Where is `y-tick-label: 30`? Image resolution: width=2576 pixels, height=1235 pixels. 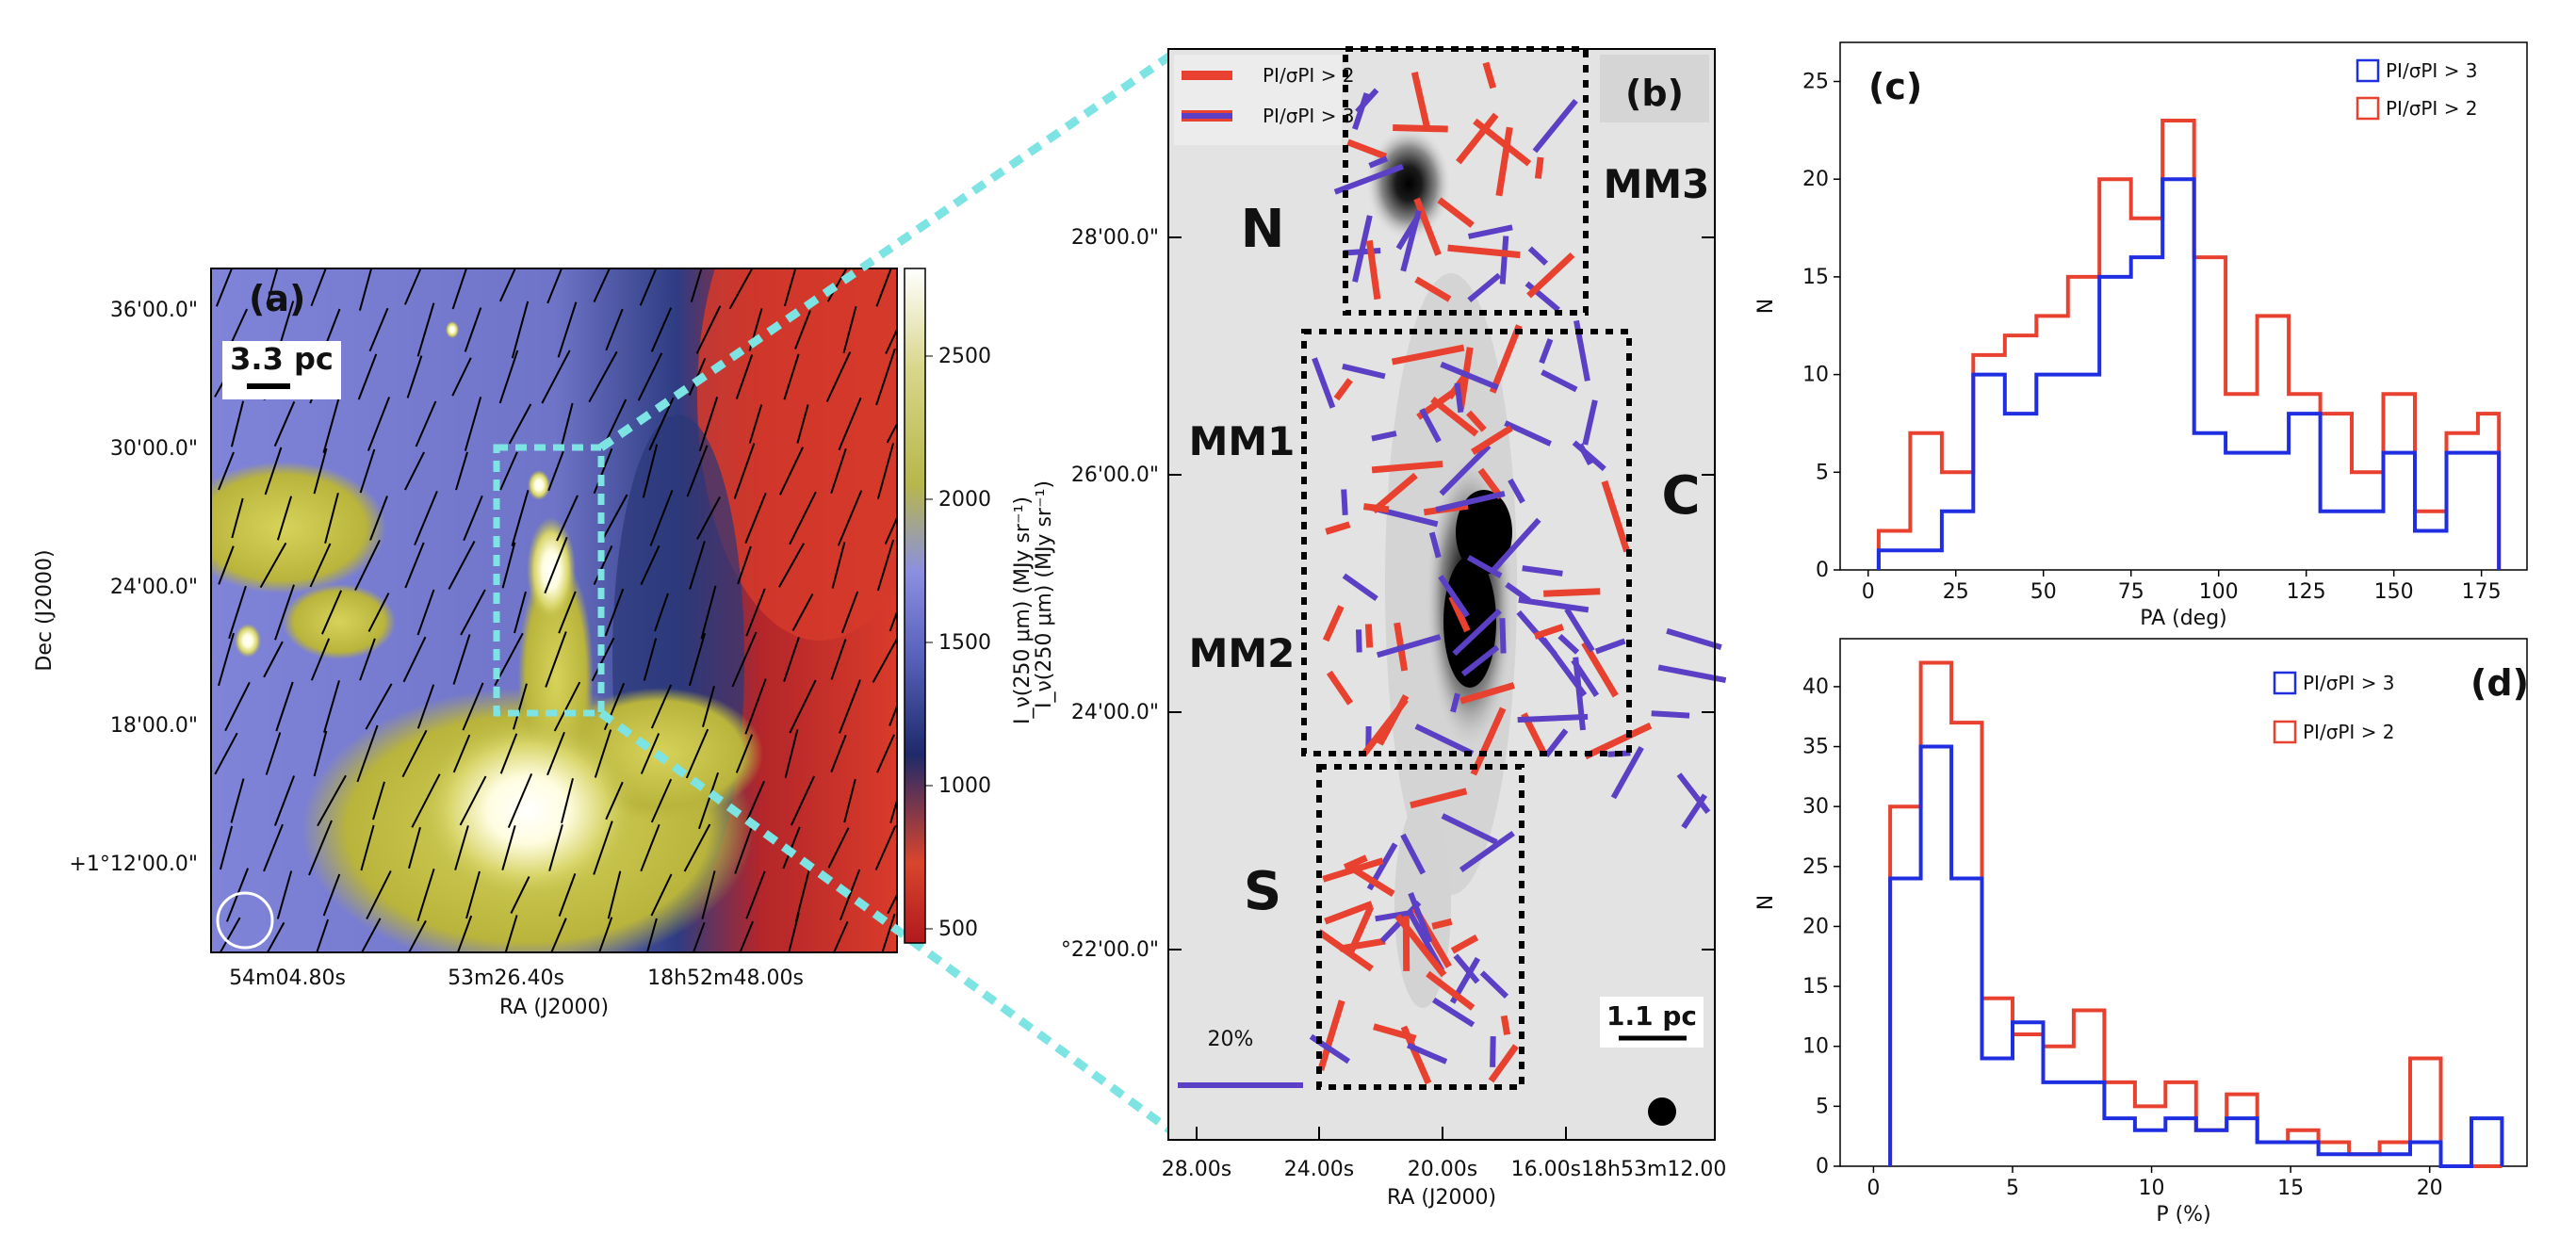
y-tick-label: 30 is located at coordinates (1815, 807).